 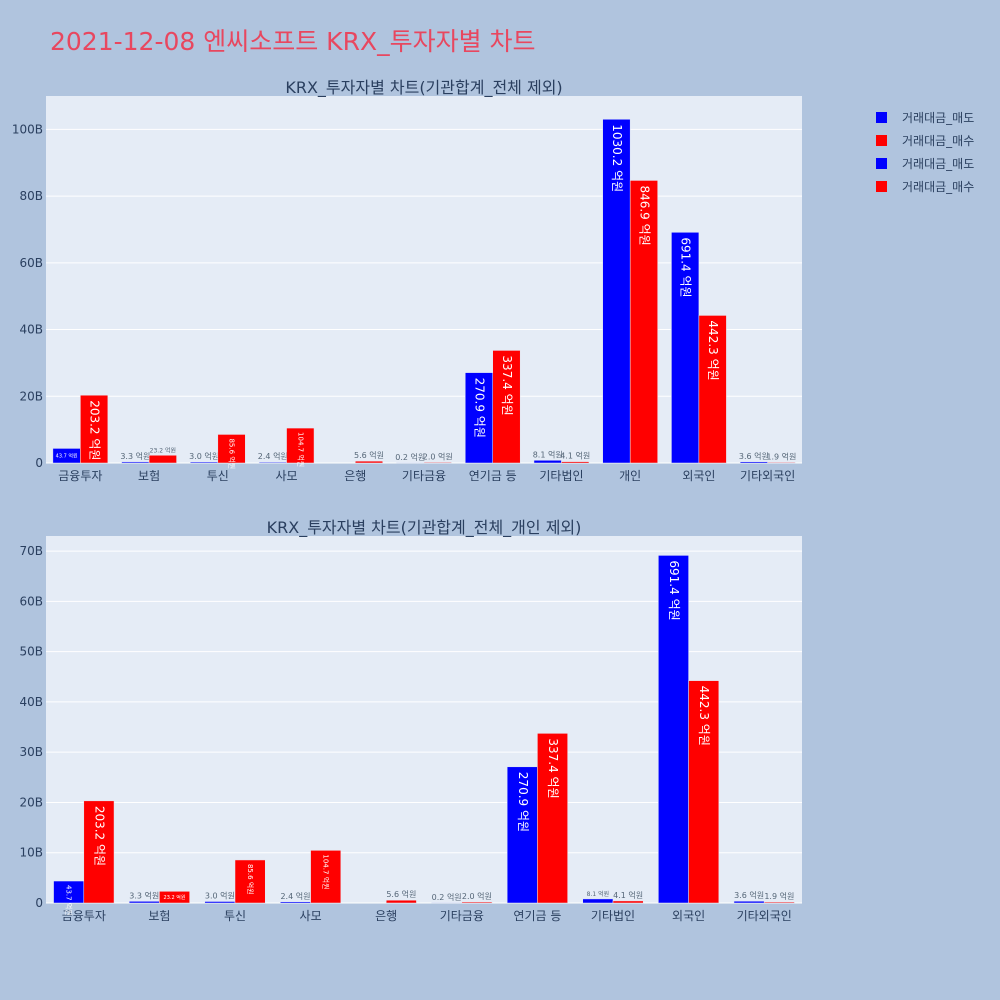 What do you see at coordinates (630, 476) in the screenshot?
I see `x-tick-label: 개인` at bounding box center [630, 476].